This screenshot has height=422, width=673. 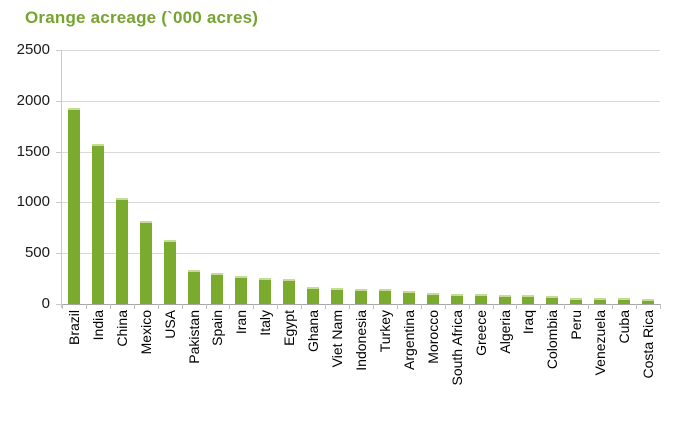 I want to click on bar-greece, so click(x=480, y=299).